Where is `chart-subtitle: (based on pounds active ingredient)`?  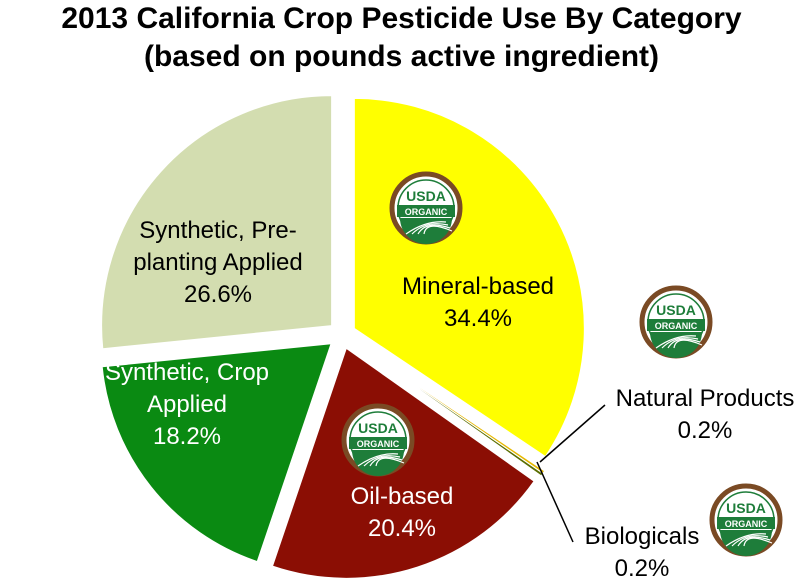 chart-subtitle: (based on pounds active ingredient) is located at coordinates (401, 56).